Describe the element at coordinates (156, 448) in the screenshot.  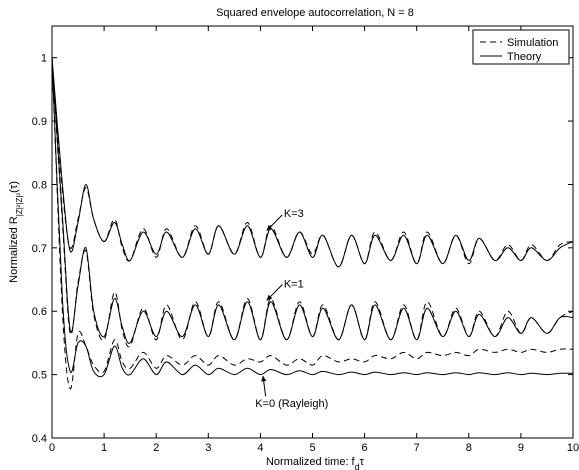
I see `x-tick-label: 2` at that location.